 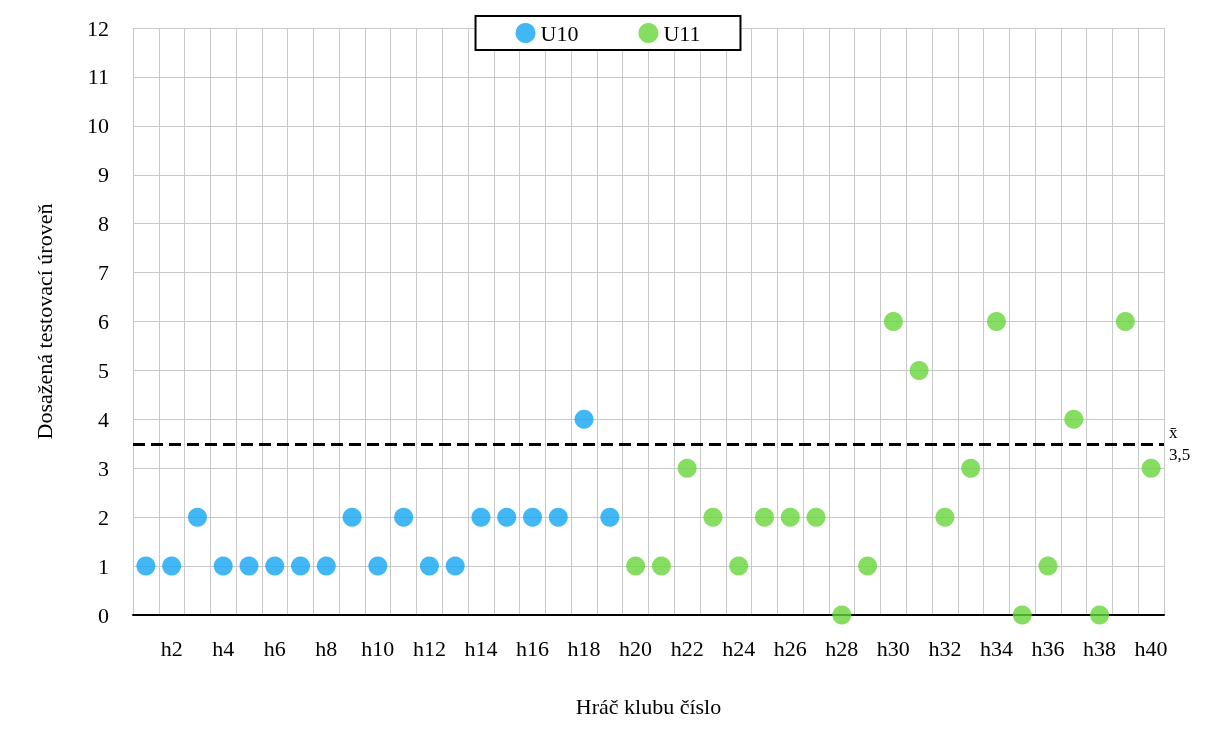 What do you see at coordinates (274, 648) in the screenshot?
I see `x-tick-label: h6` at bounding box center [274, 648].